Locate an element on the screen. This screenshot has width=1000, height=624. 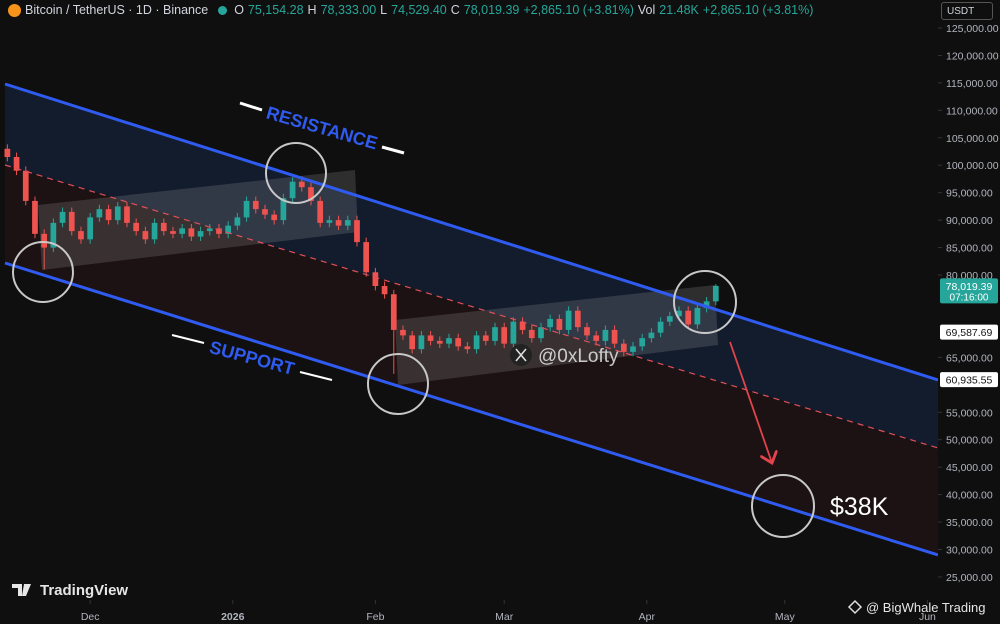
x-tick-label: May is located at coordinates (785, 617).